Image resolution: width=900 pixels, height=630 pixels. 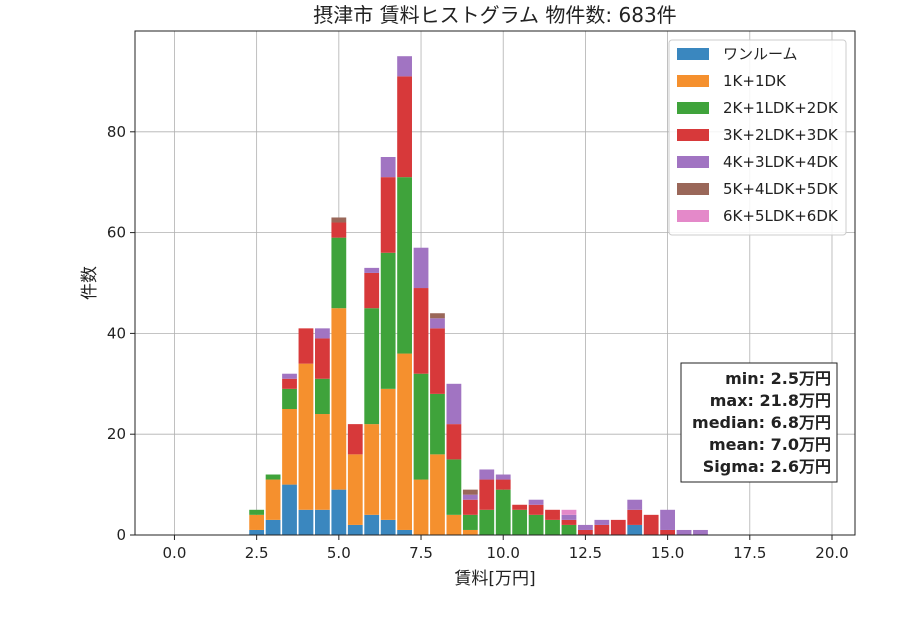 What do you see at coordinates (494, 579) in the screenshot?
I see `x-axis-label: 賃料[万円]` at bounding box center [494, 579].